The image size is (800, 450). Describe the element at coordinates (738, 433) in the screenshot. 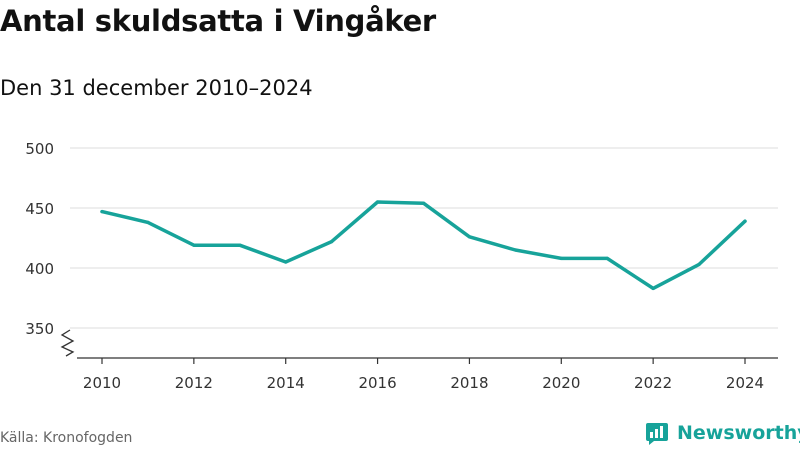

I see `brand-name: Newsworthy` at that location.